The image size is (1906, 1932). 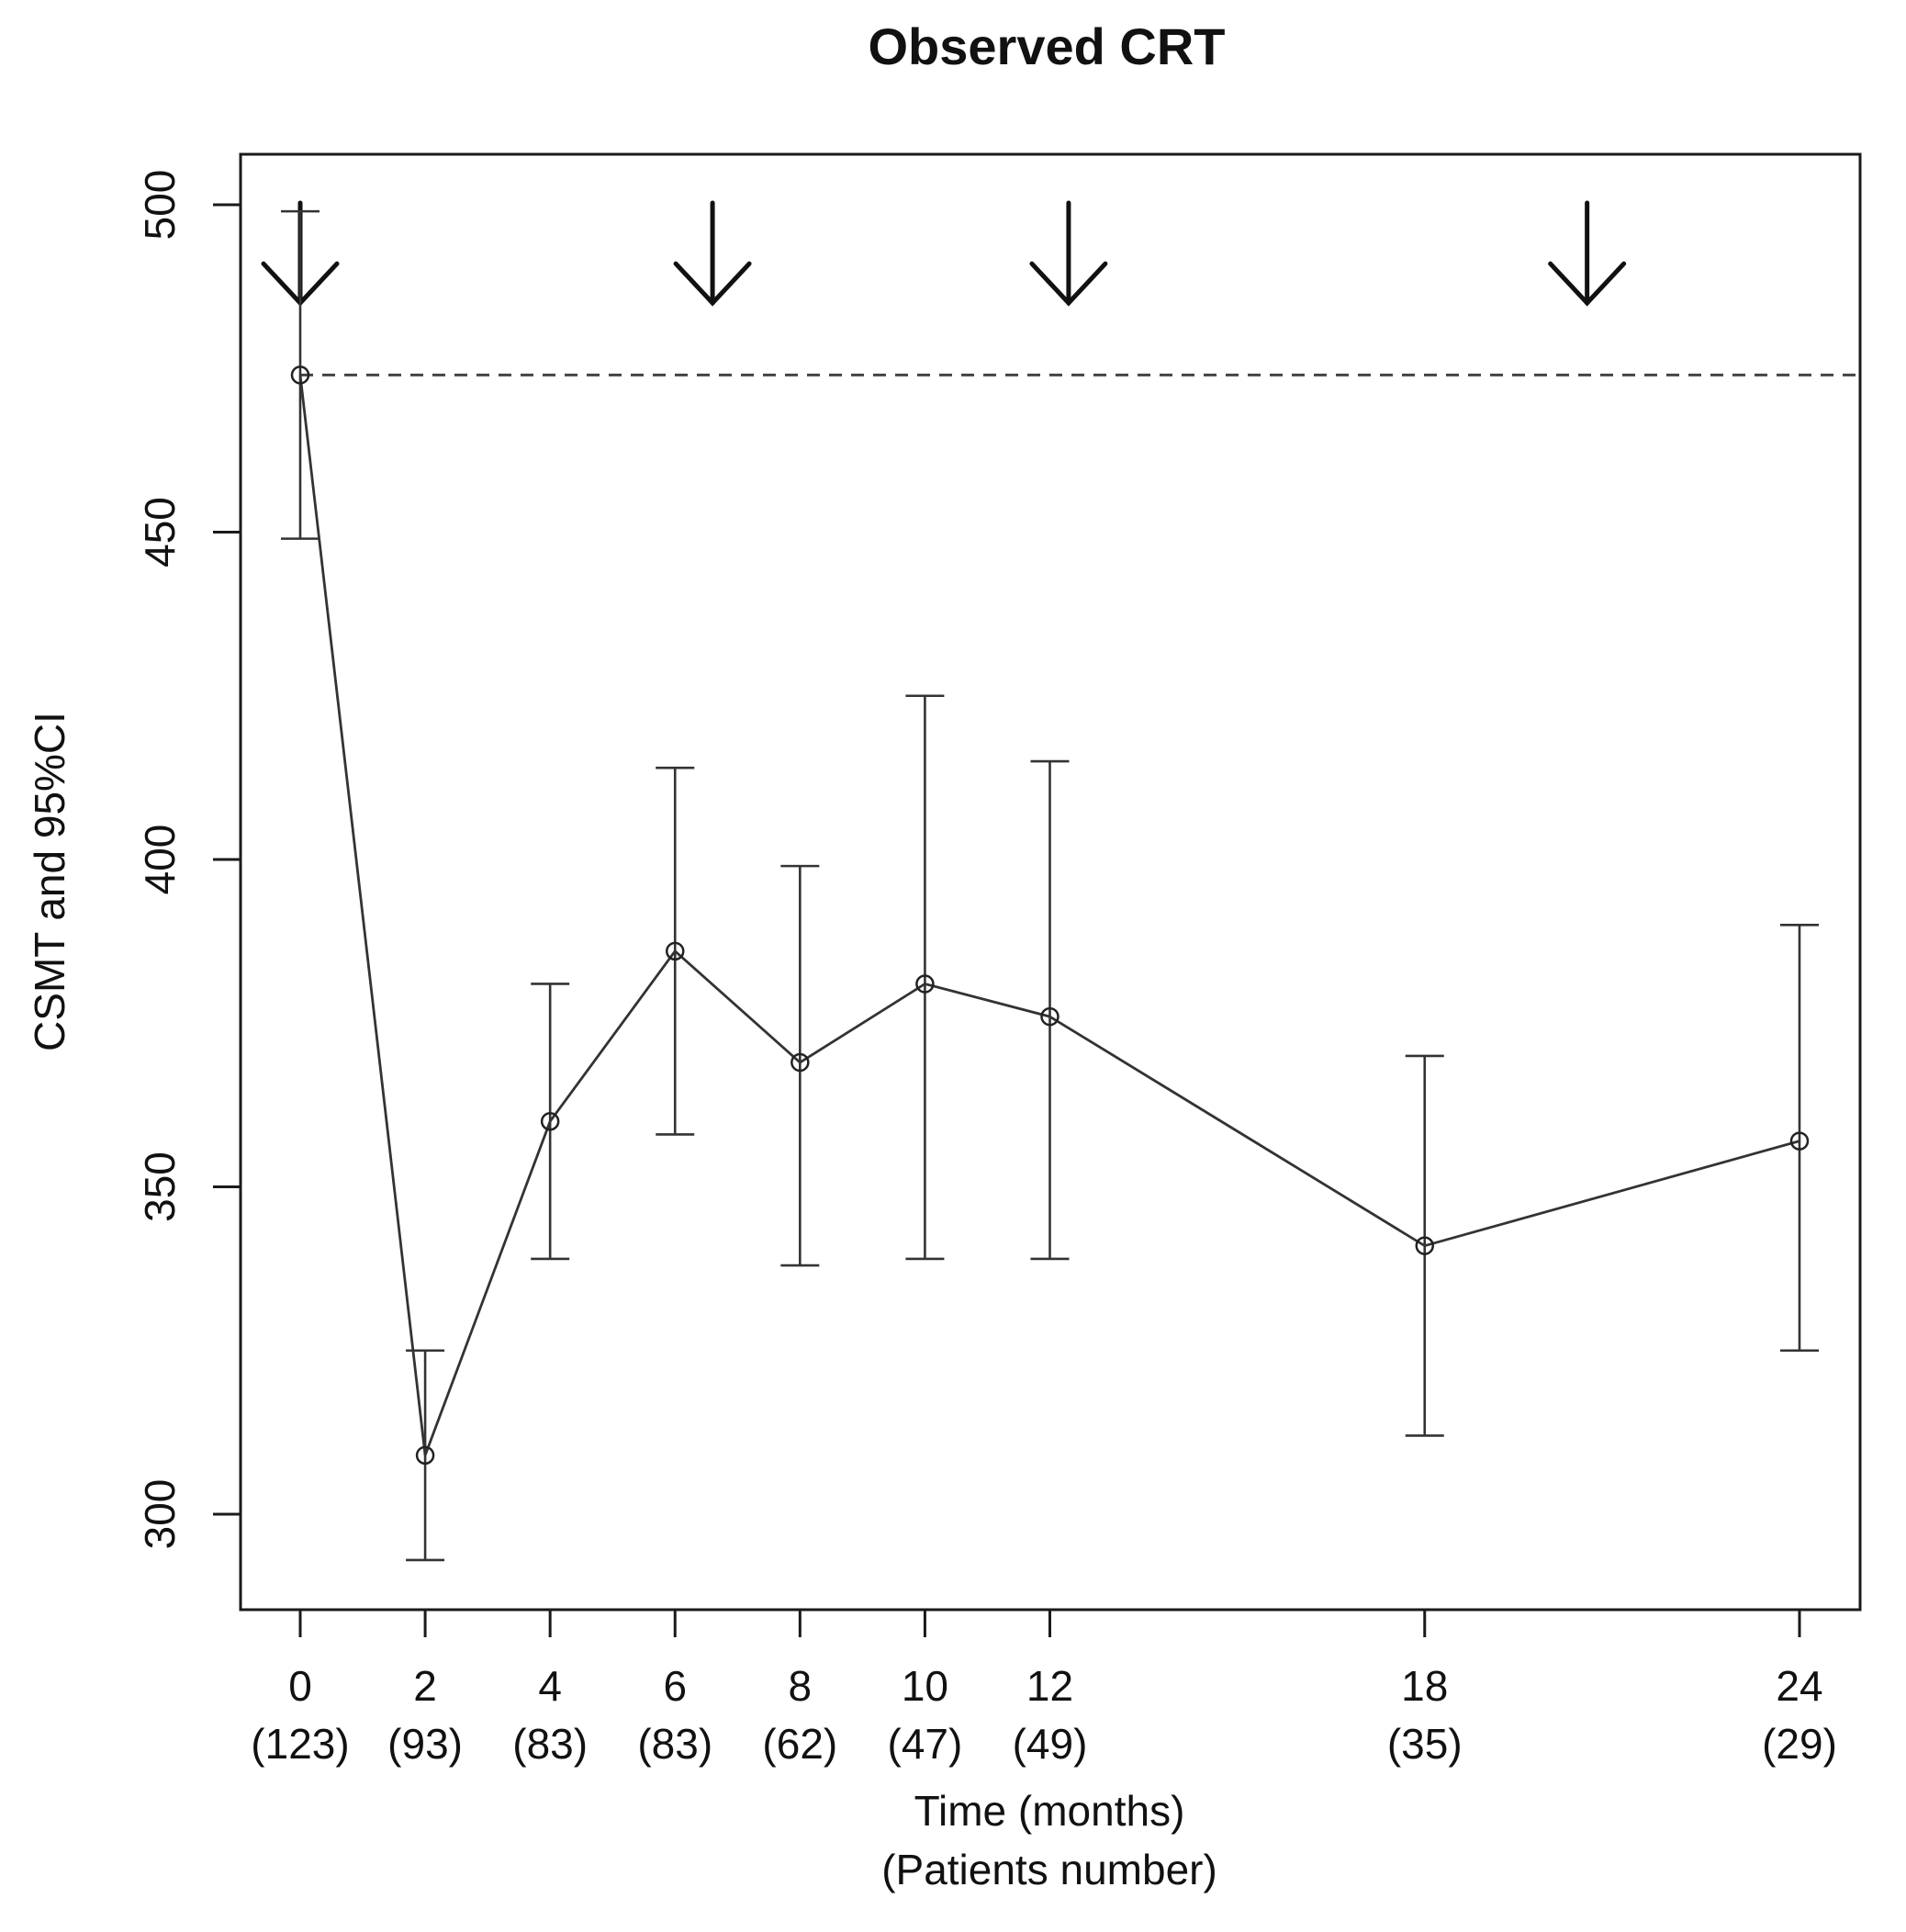 I want to click on x-tick-label: 4, so click(x=550, y=1686).